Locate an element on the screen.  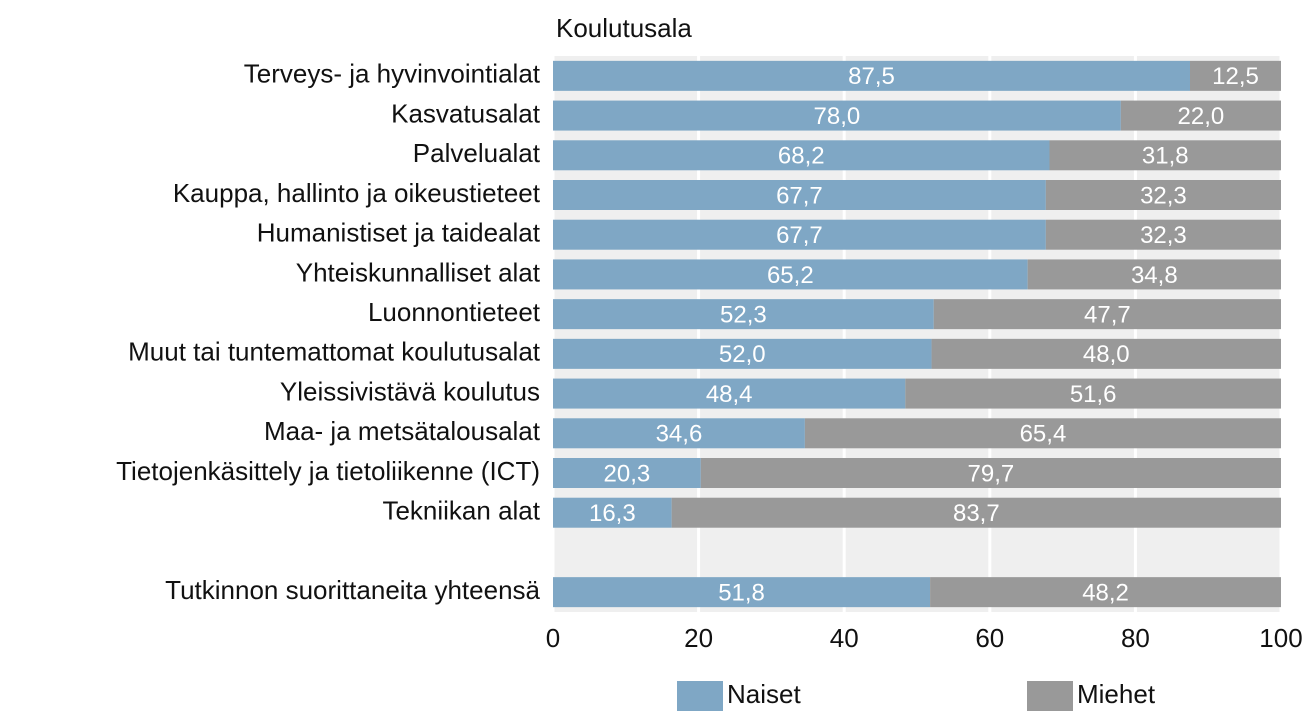
value-label: 79,7 is located at coordinates (991, 473).